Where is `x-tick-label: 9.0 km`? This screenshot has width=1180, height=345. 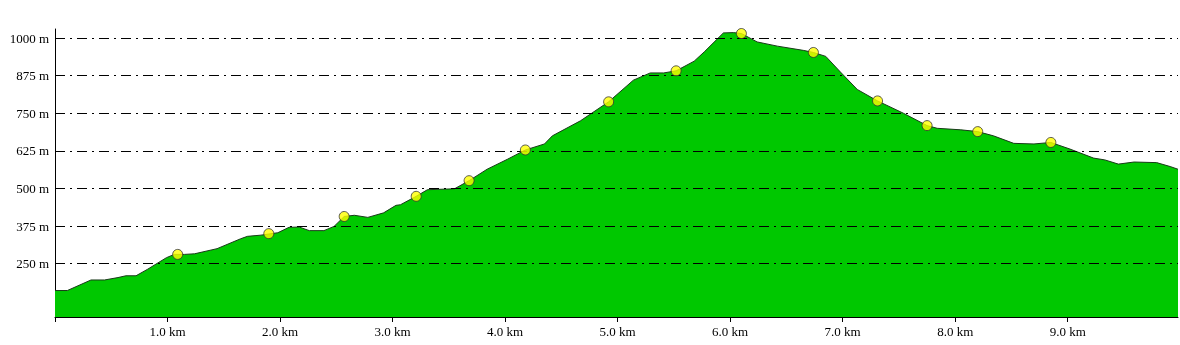
x-tick-label: 9.0 km is located at coordinates (1067, 331).